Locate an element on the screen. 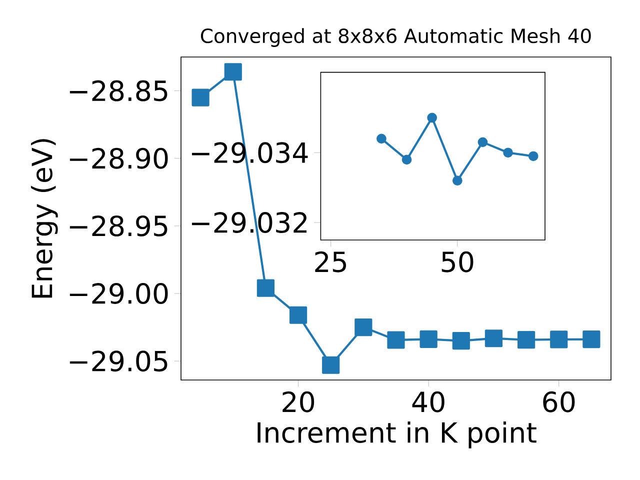  y-tick-label: −29.00 is located at coordinates (119, 293).